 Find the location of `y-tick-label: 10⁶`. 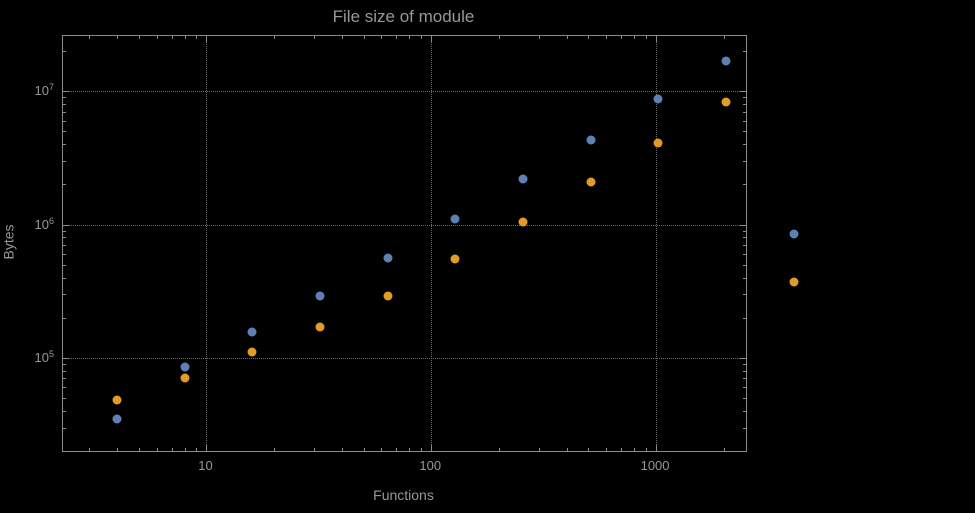

y-tick-label: 10⁶ is located at coordinates (44, 223).